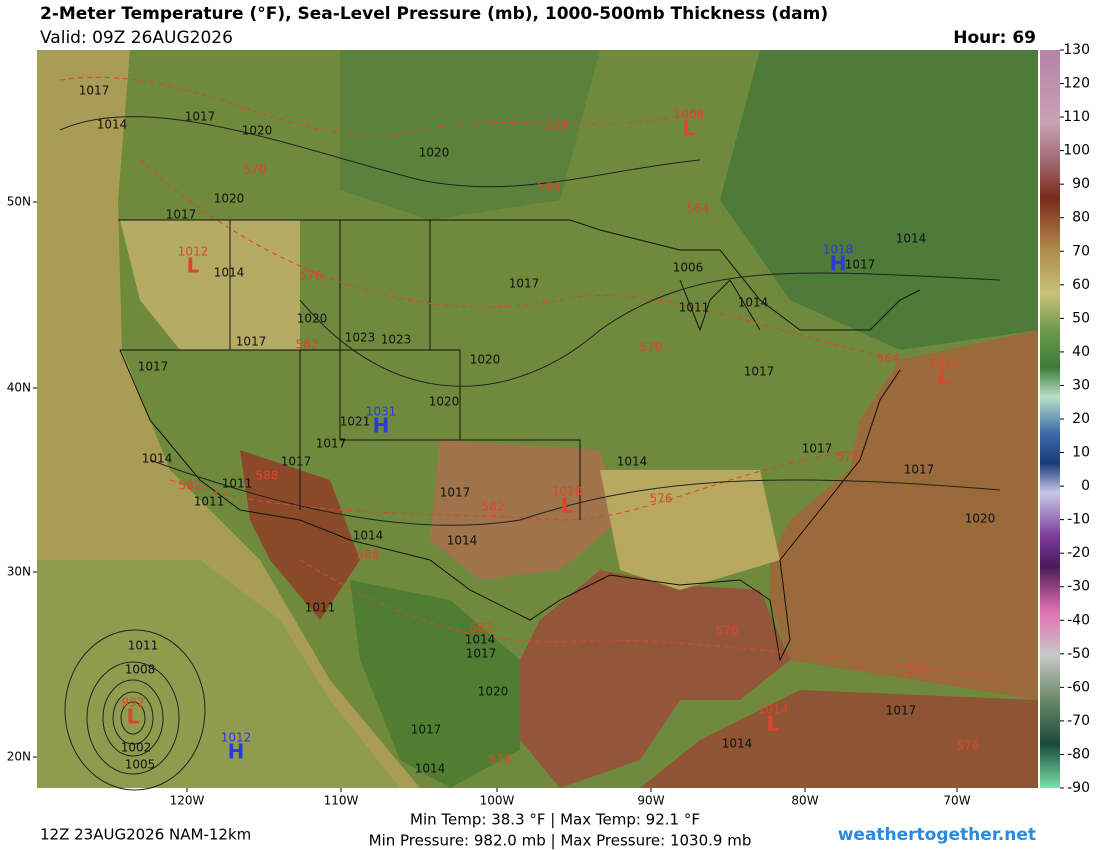 The height and width of the screenshot is (850, 1100). What do you see at coordinates (381, 412) in the screenshot?
I see `center-value: 1031` at bounding box center [381, 412].